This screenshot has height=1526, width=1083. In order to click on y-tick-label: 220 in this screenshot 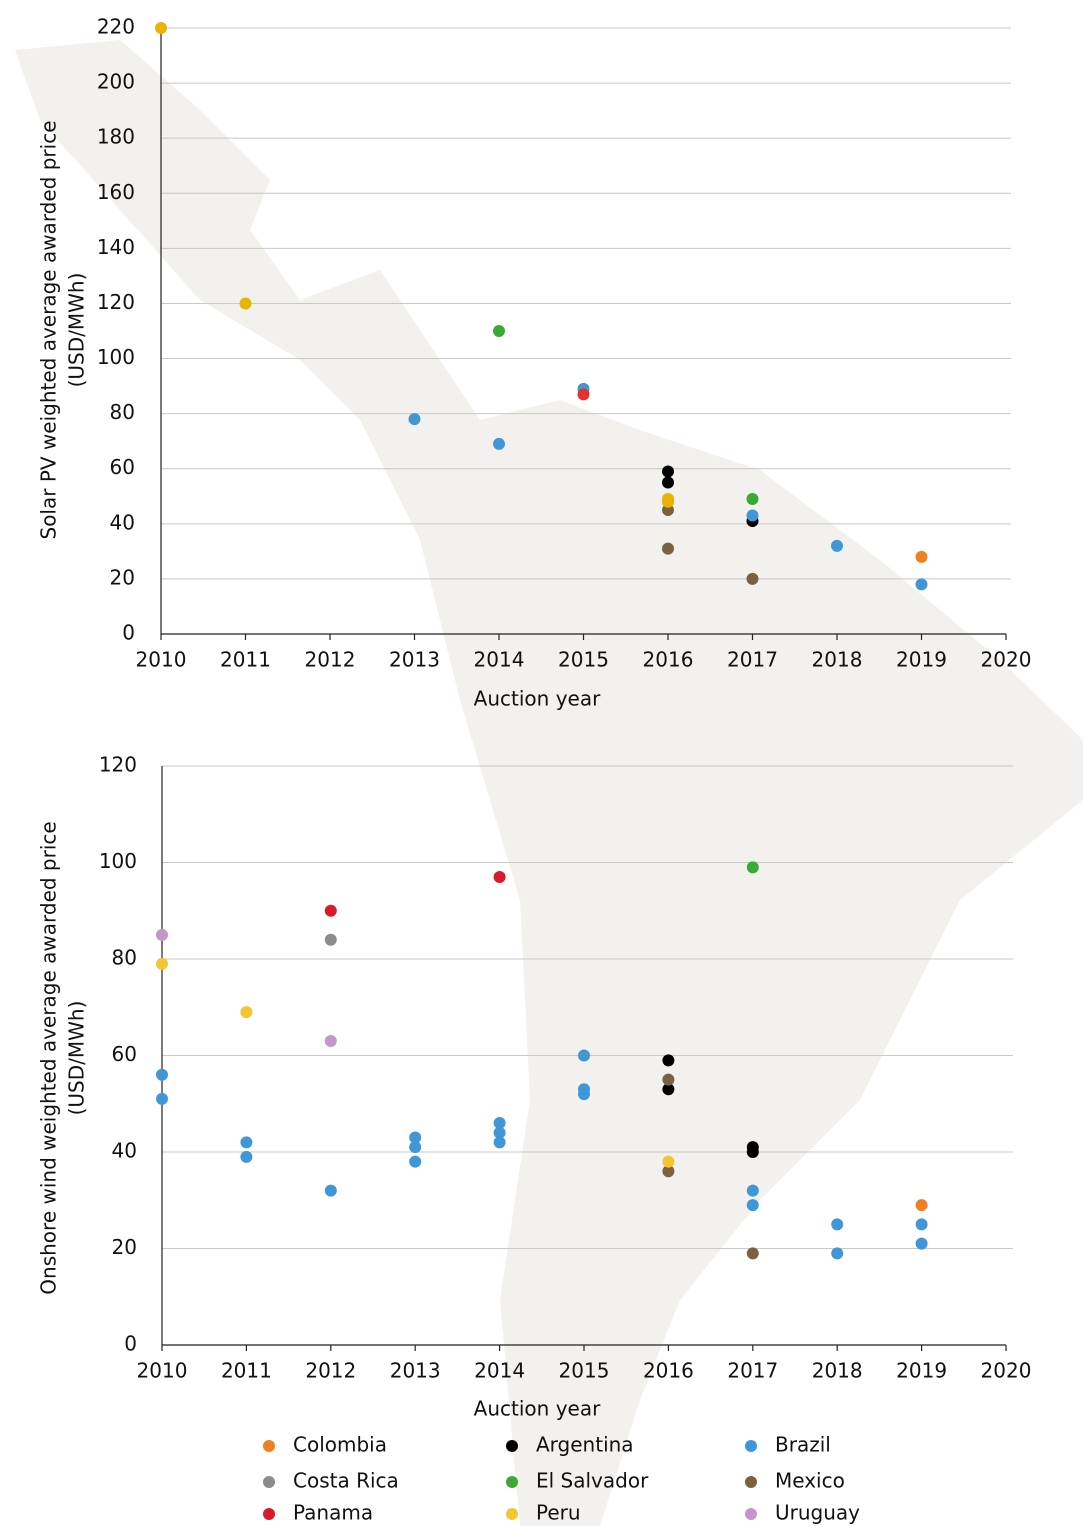, I will do `click(116, 27)`.